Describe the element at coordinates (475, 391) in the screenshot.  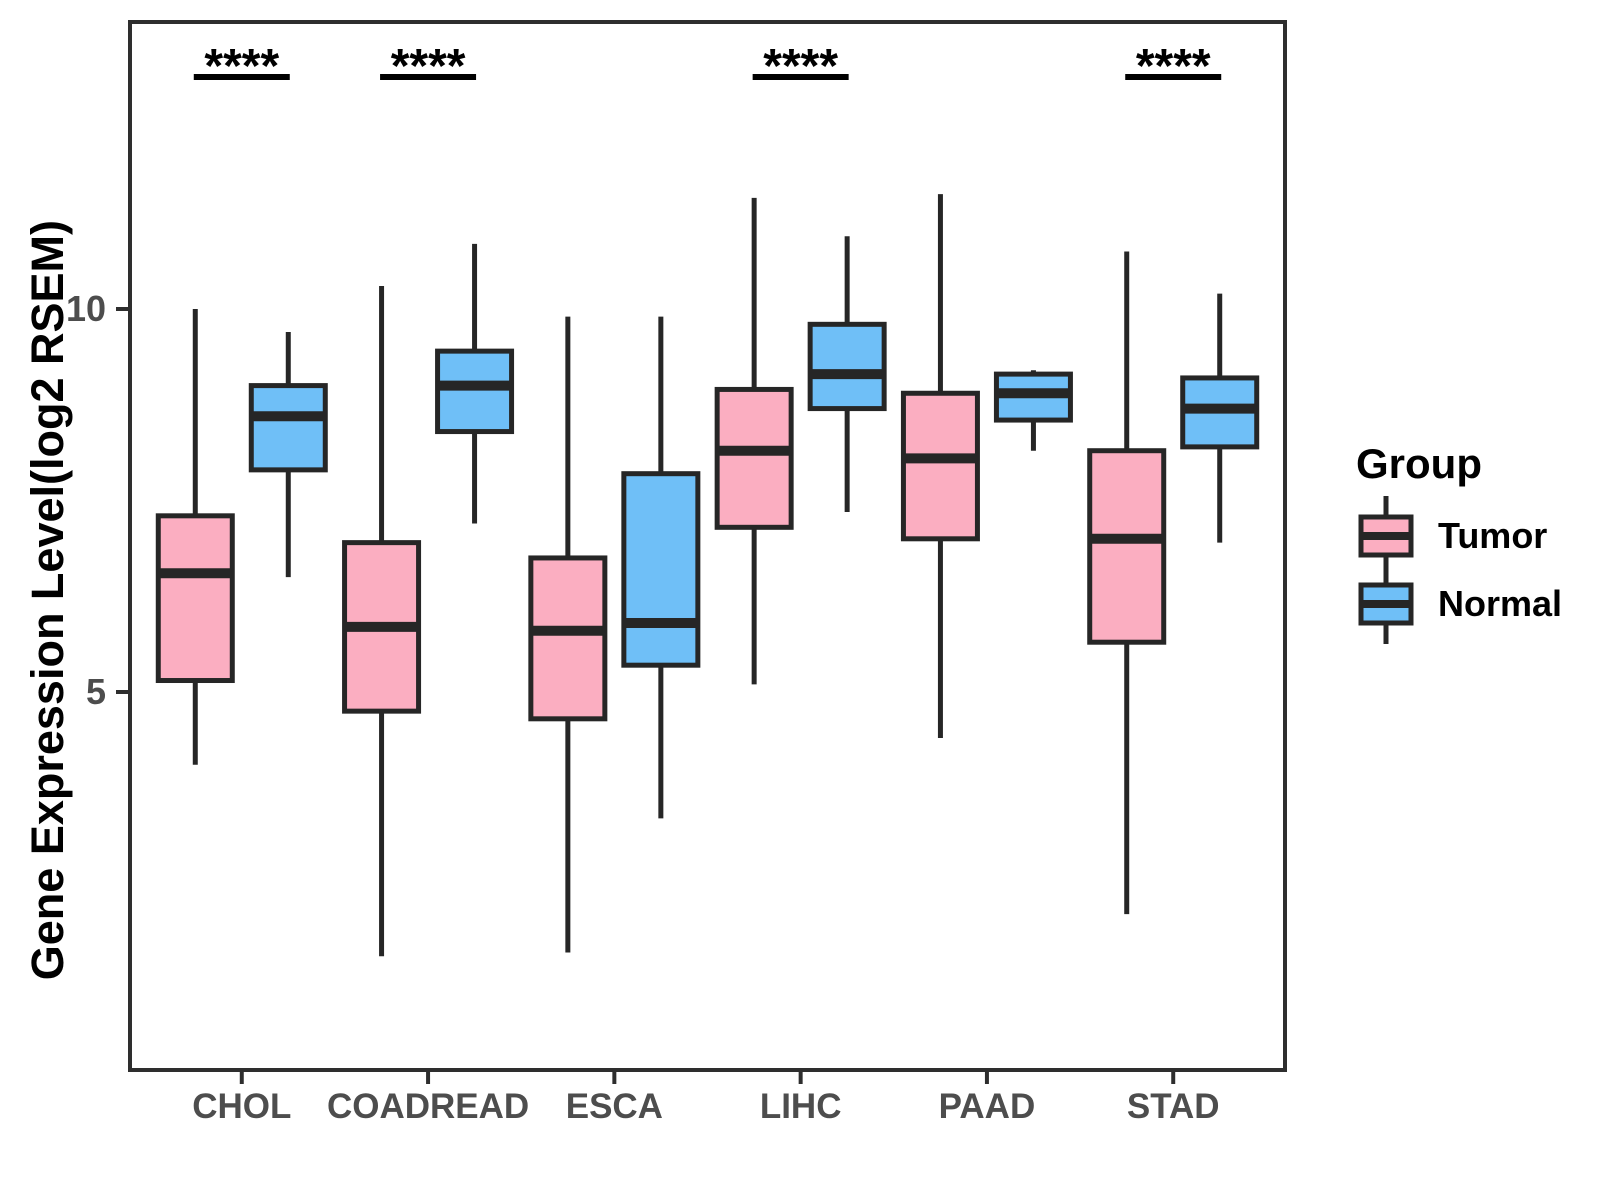
I see `box-COADREAD-Normal` at that location.